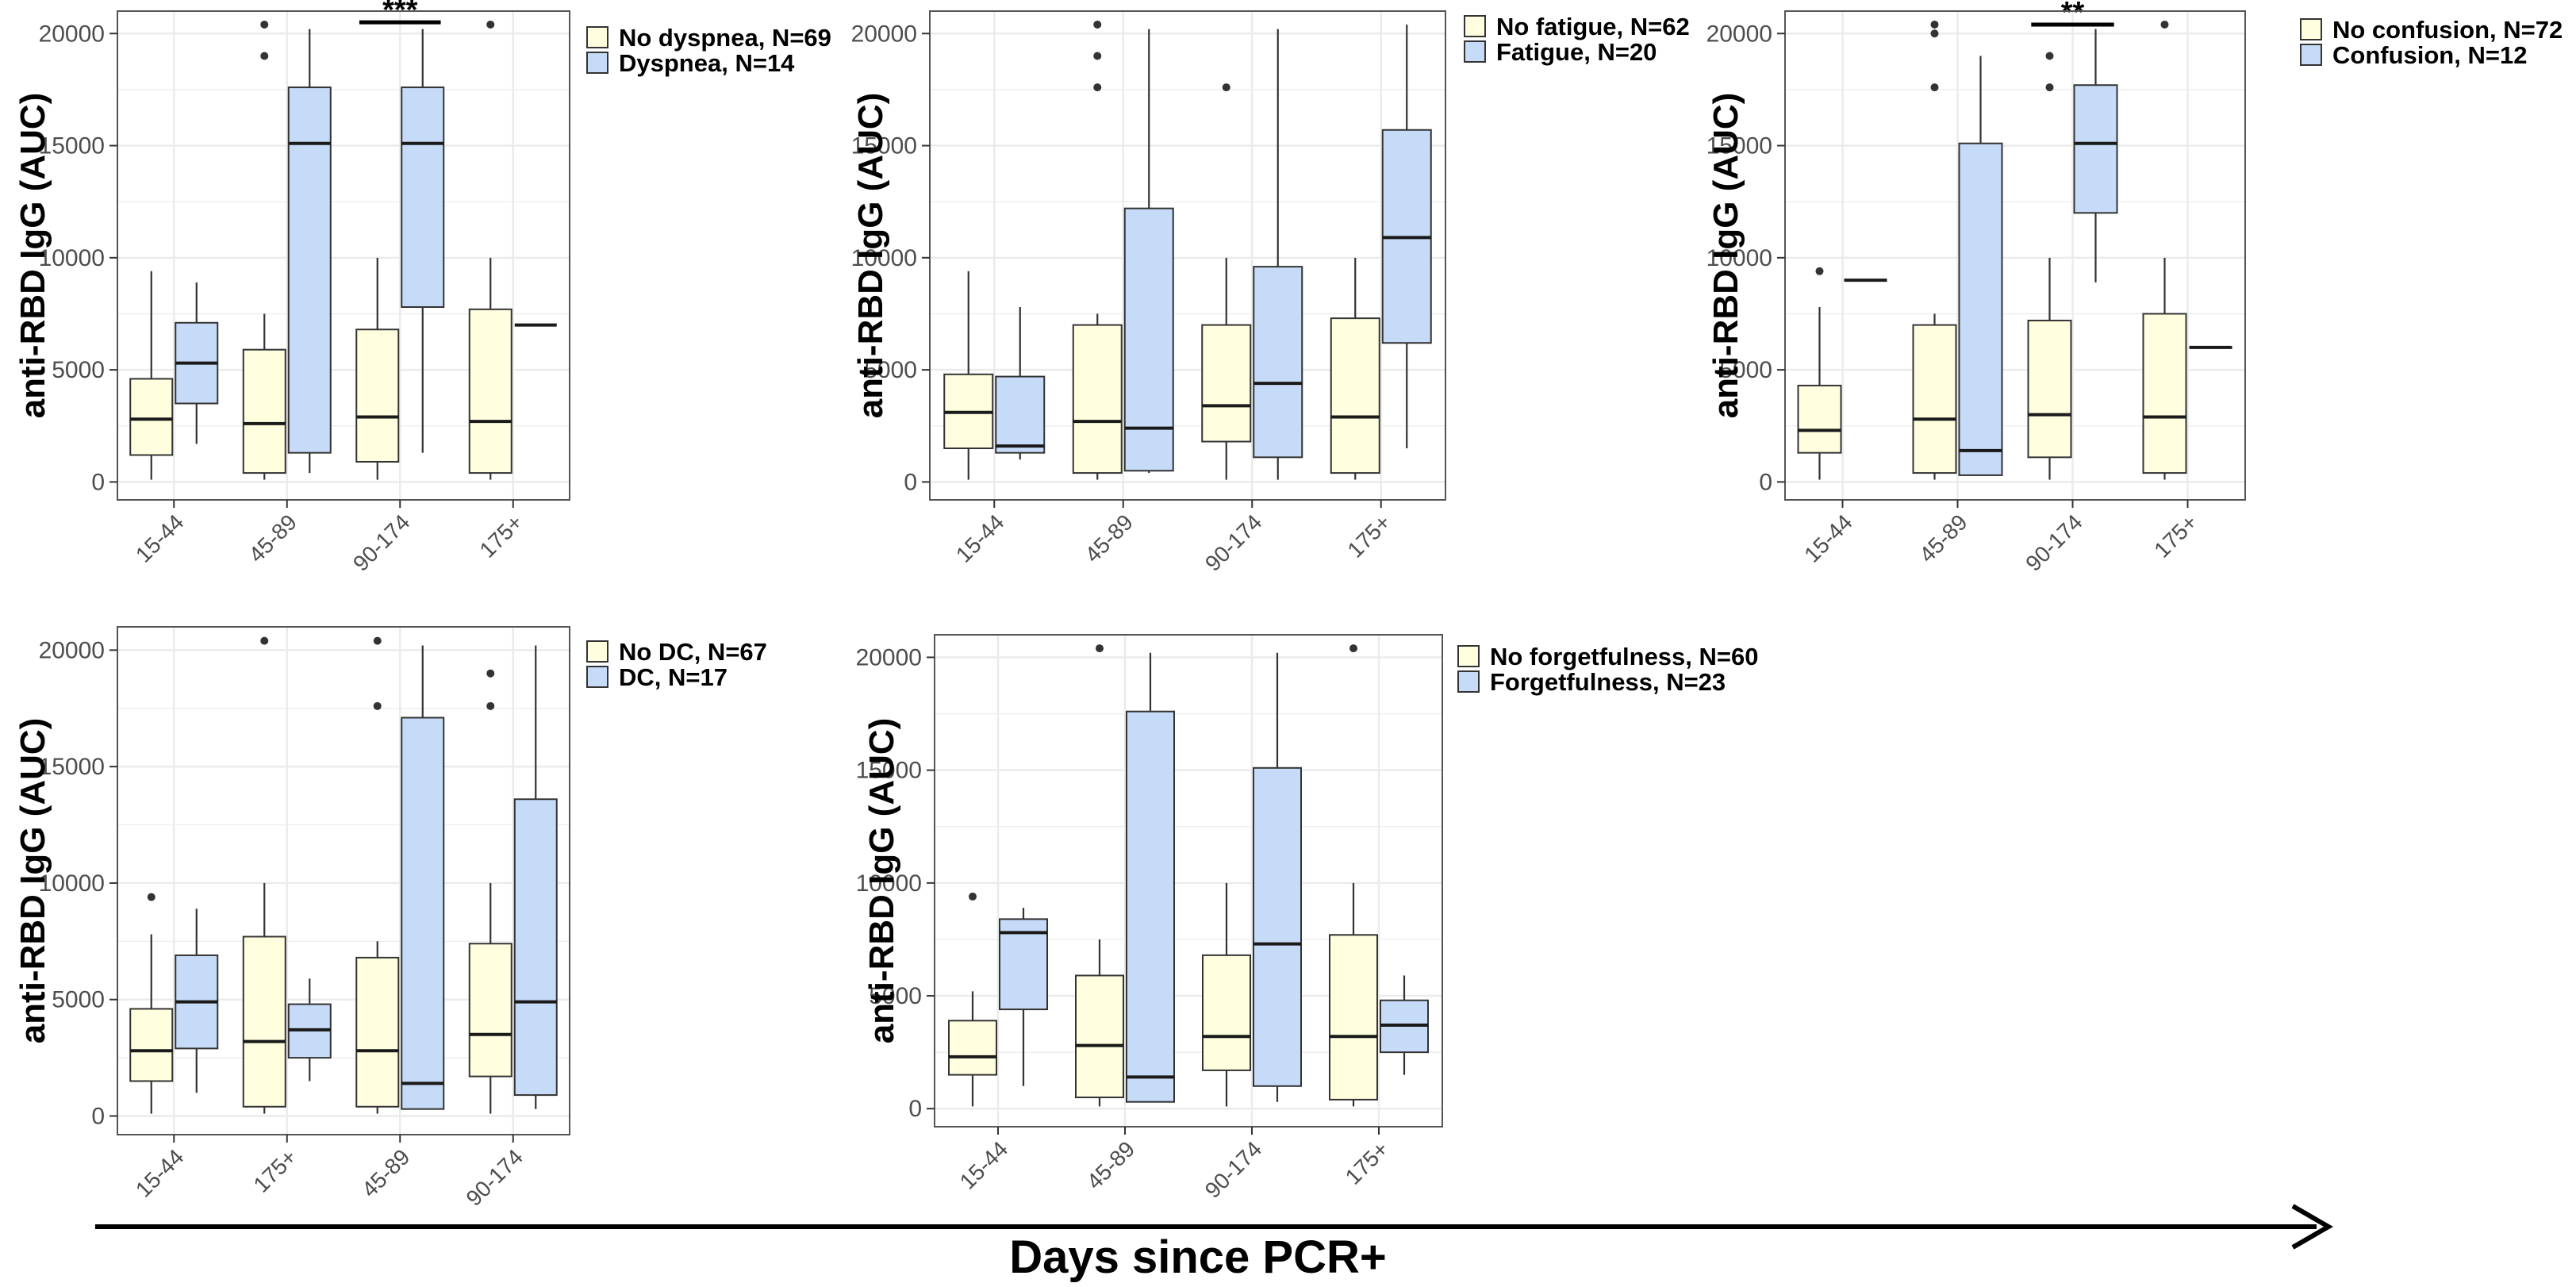  What do you see at coordinates (693, 652) in the screenshot?
I see `legend-label: No DC, N=67` at bounding box center [693, 652].